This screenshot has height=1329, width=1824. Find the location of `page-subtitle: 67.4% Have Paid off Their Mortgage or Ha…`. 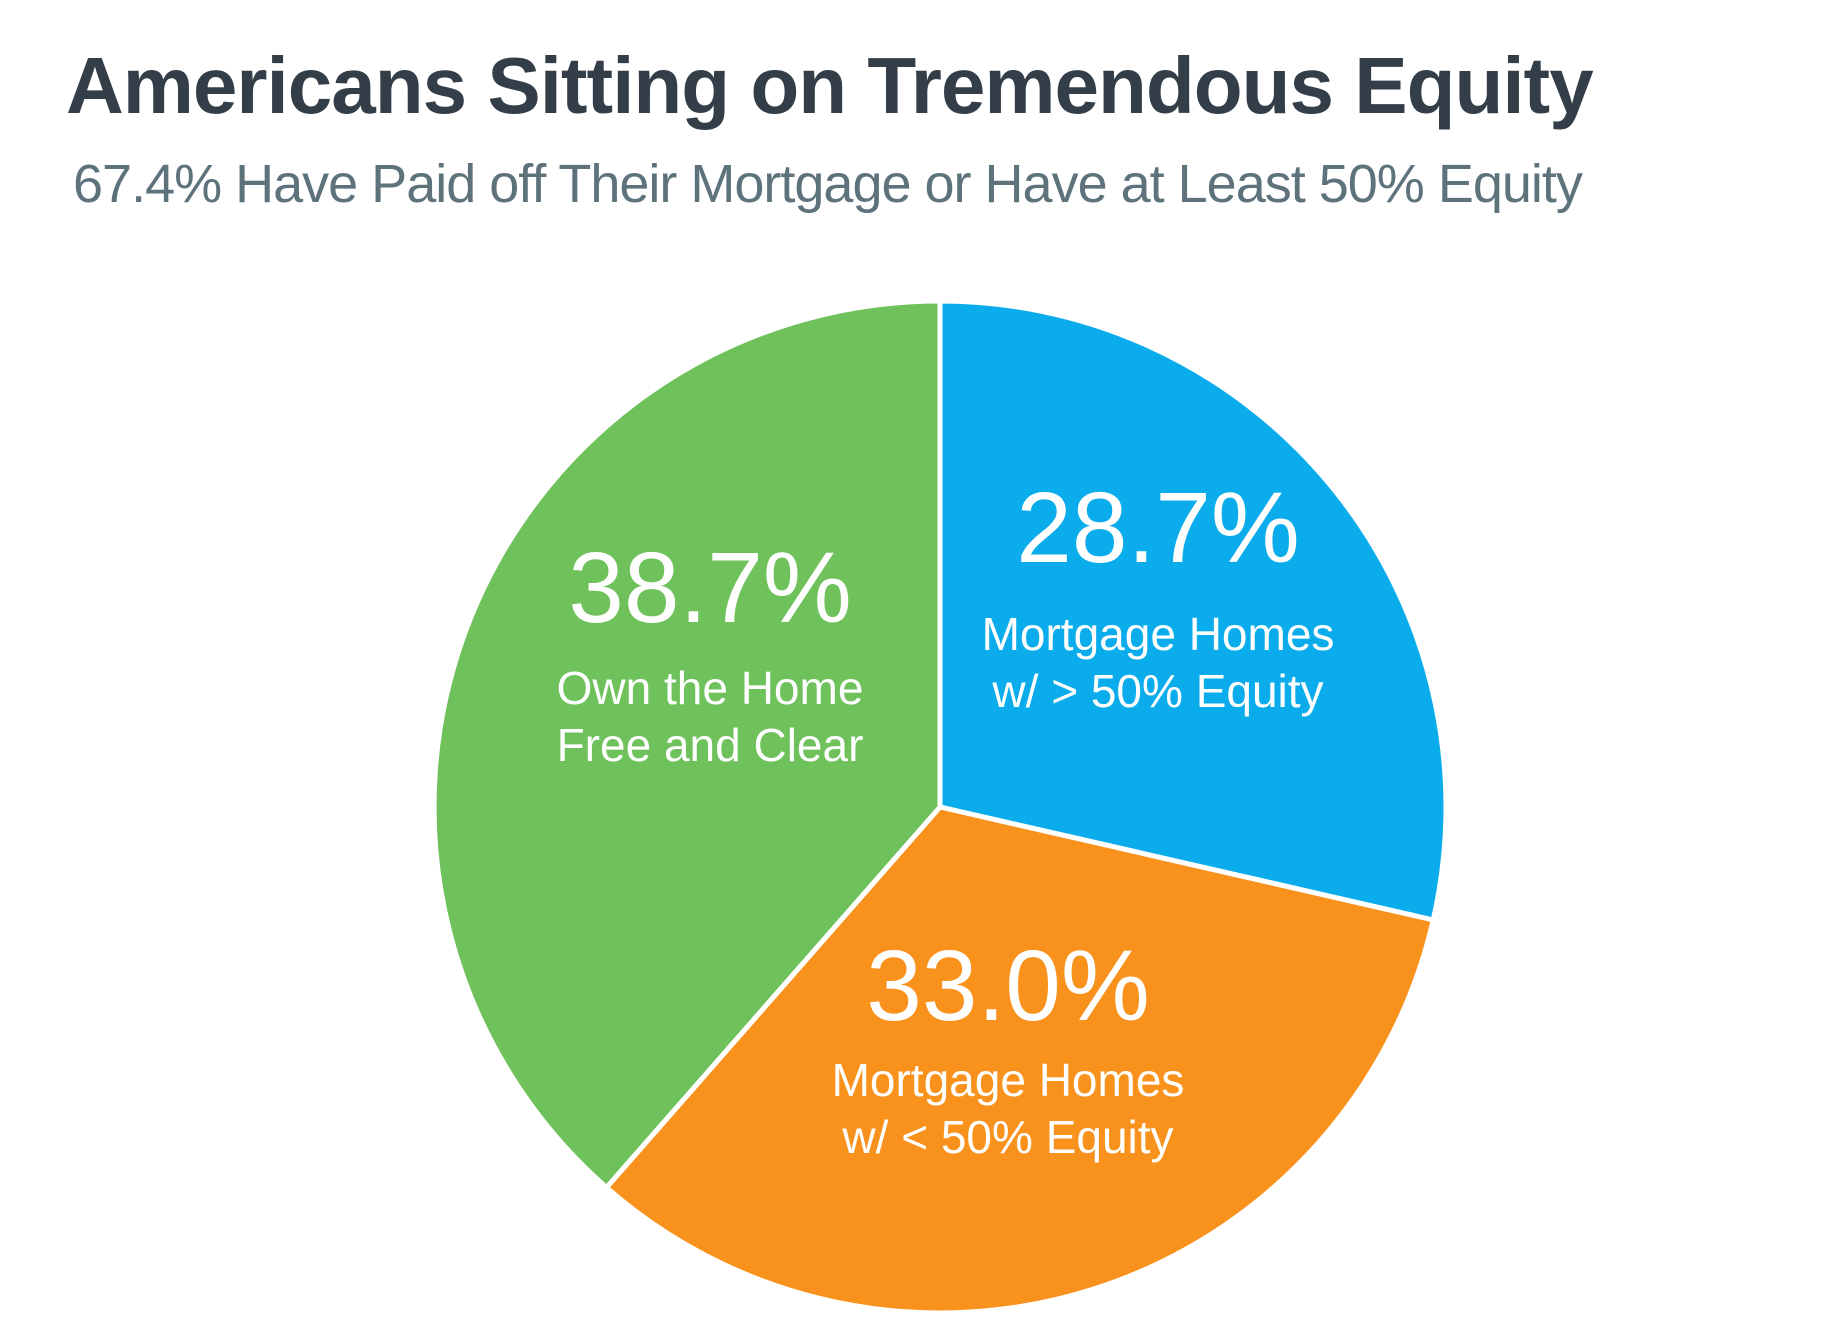

page-subtitle: 67.4% Have Paid off Their Mortgage or Ha… is located at coordinates (828, 184).